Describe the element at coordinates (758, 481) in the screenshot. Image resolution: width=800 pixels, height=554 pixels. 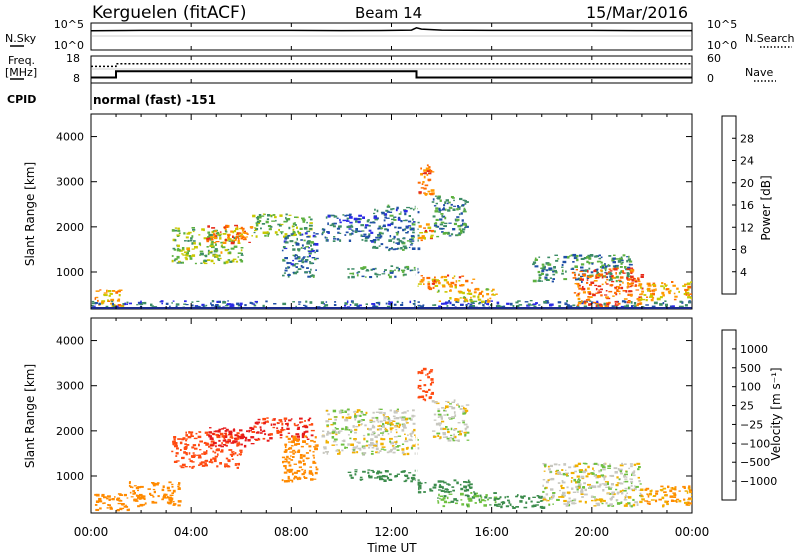
I see `velocity-colorbar-tick-label: −1000` at that location.